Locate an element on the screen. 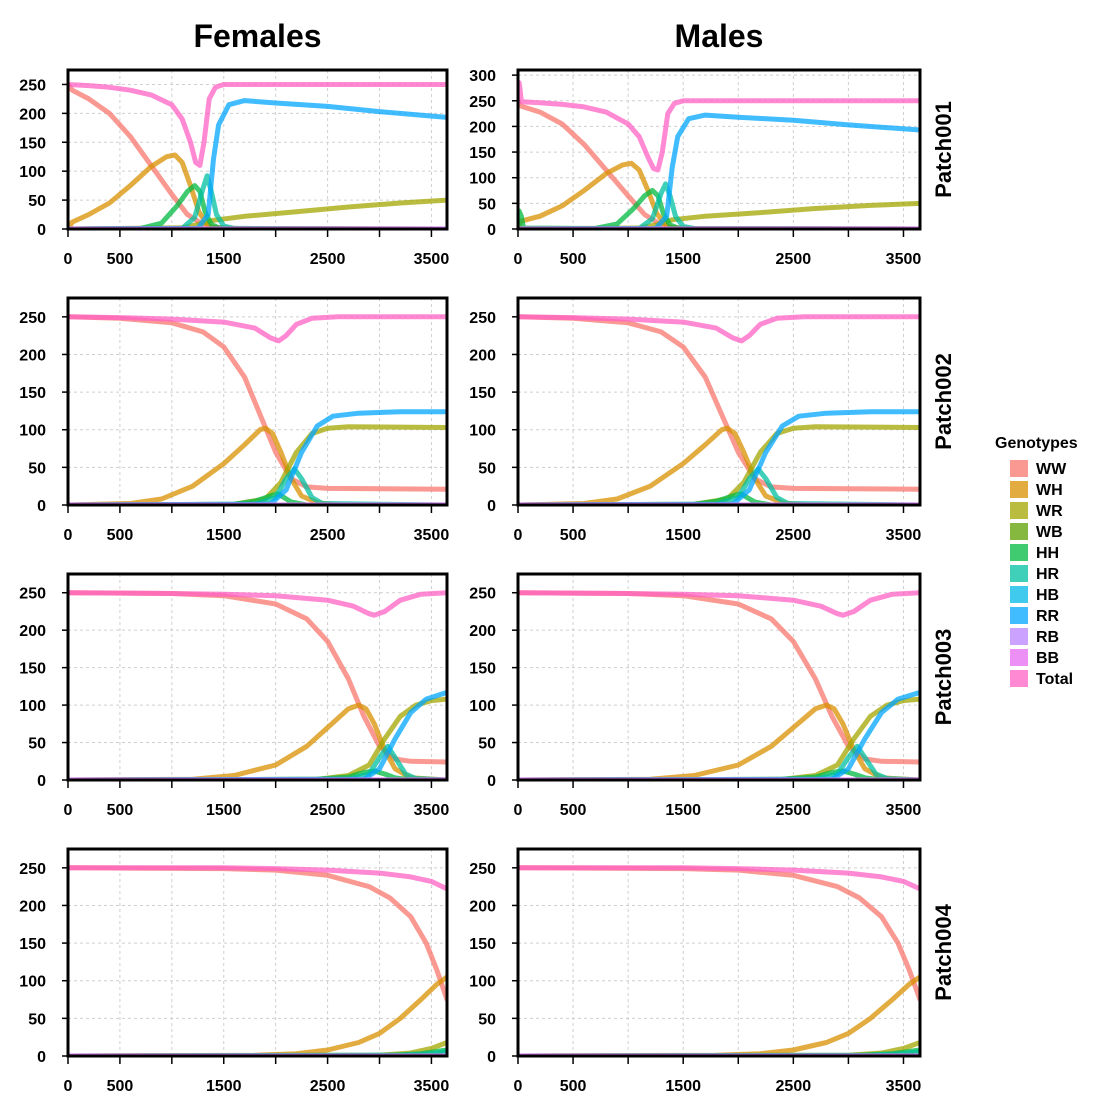 This screenshot has height=1102, width=1102. legend-item-ww: WW is located at coordinates (1038, 469).